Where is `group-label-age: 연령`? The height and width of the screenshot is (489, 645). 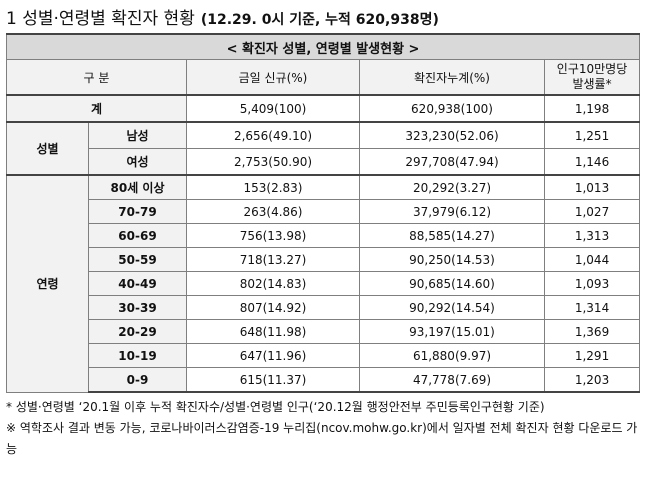
group-label-age: 연령 is located at coordinates (47, 283).